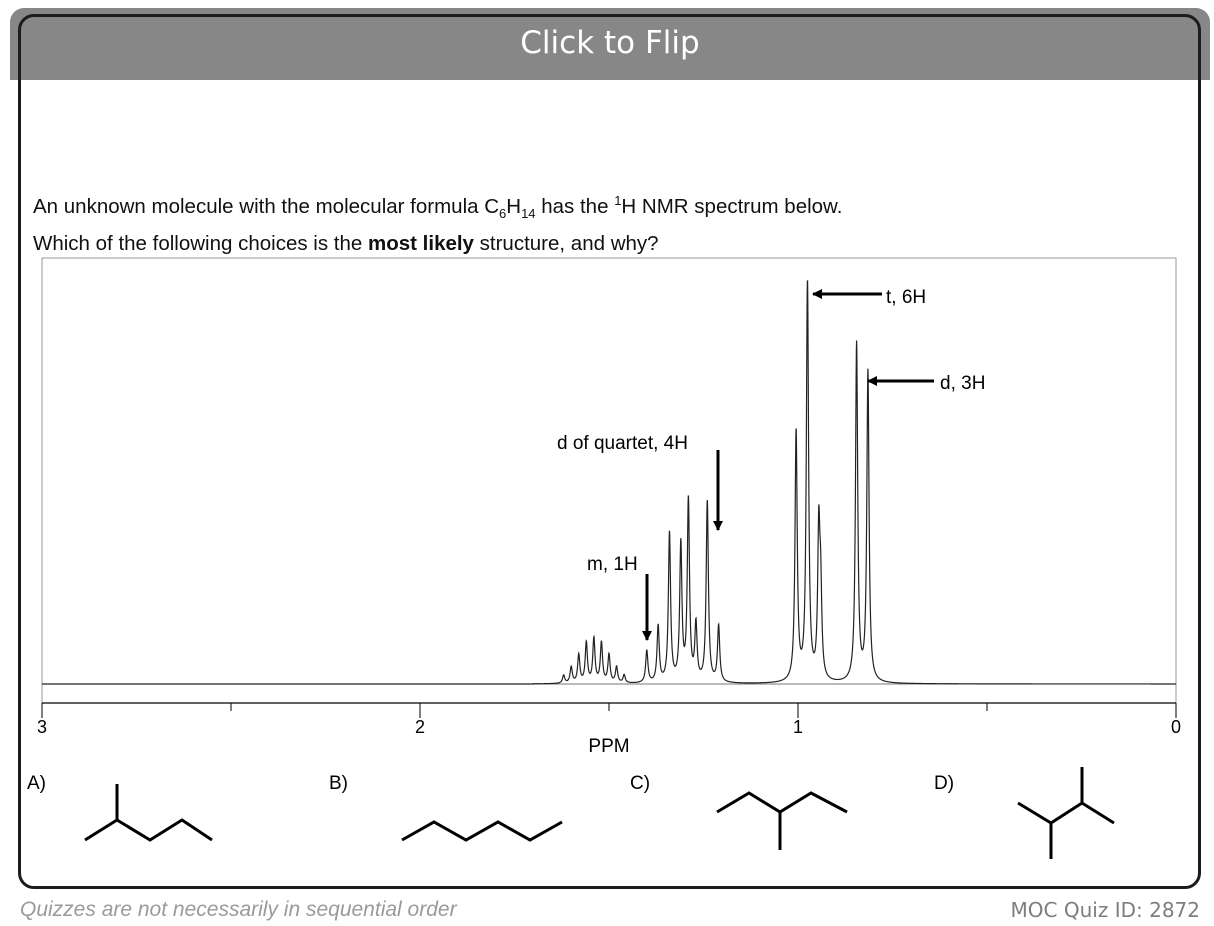 This screenshot has height=926, width=1214. I want to click on x-tick-label: 1, so click(798, 727).